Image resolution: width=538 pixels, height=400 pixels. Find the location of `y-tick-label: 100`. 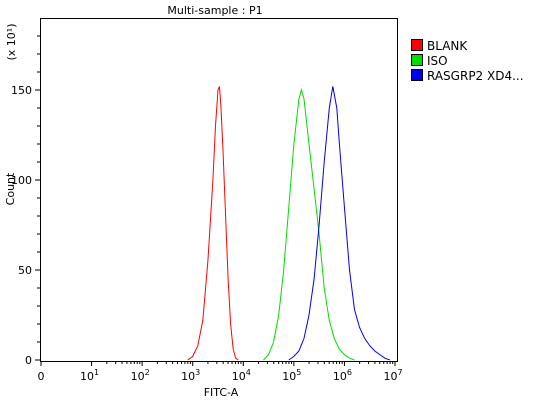

y-tick-label: 100 is located at coordinates (21, 180).